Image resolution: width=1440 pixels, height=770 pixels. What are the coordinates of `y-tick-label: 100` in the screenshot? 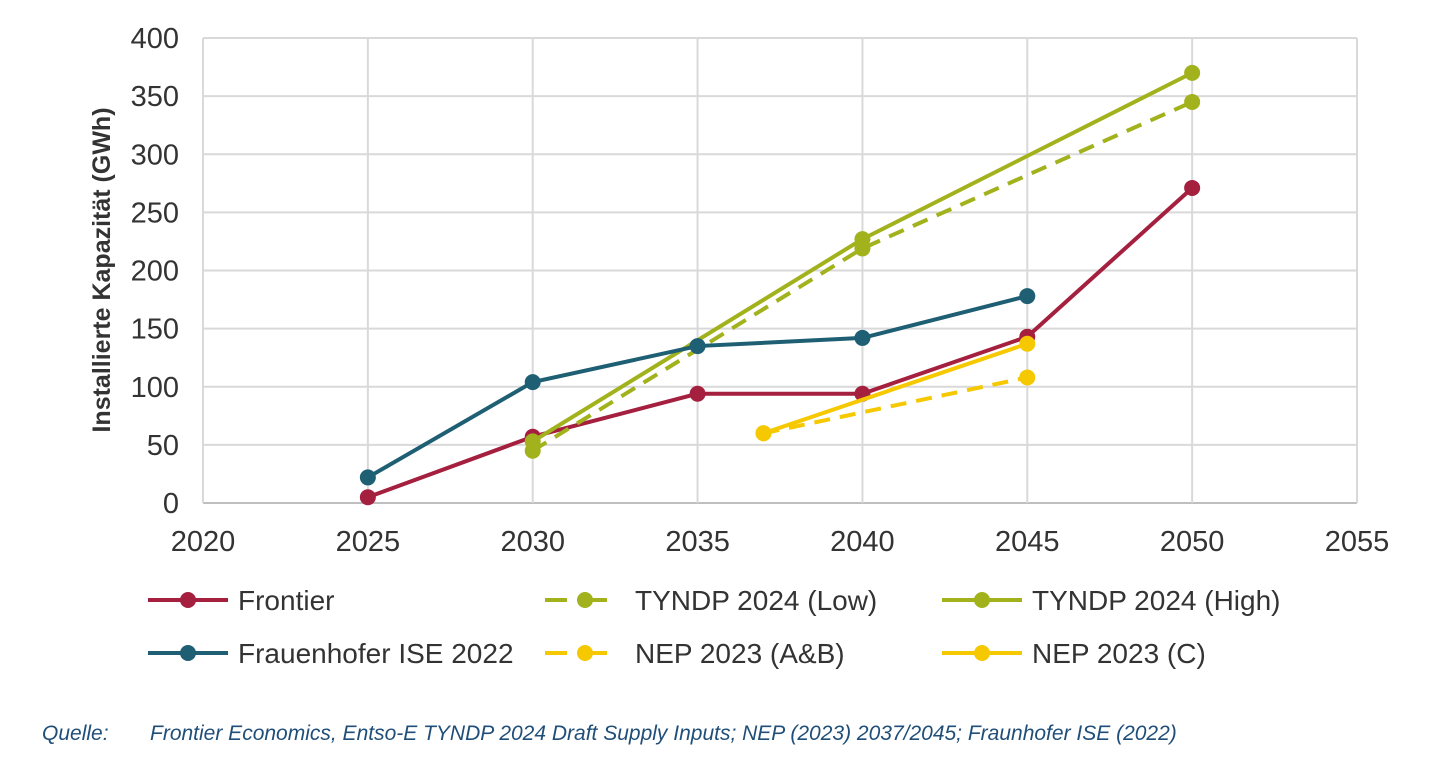 It's located at (155, 388).